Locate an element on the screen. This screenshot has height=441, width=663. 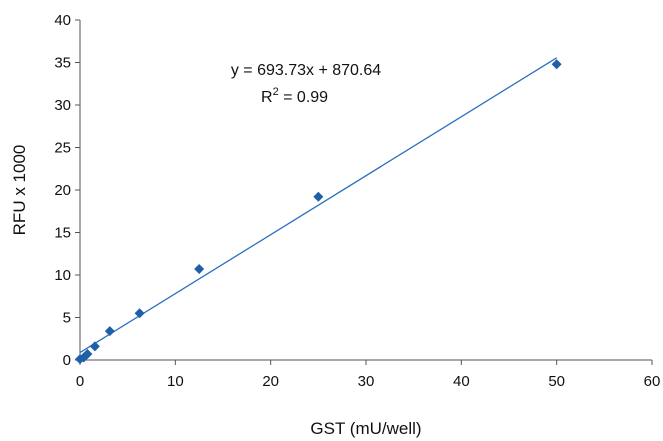
x-tick-label: 20 is located at coordinates (270, 381).